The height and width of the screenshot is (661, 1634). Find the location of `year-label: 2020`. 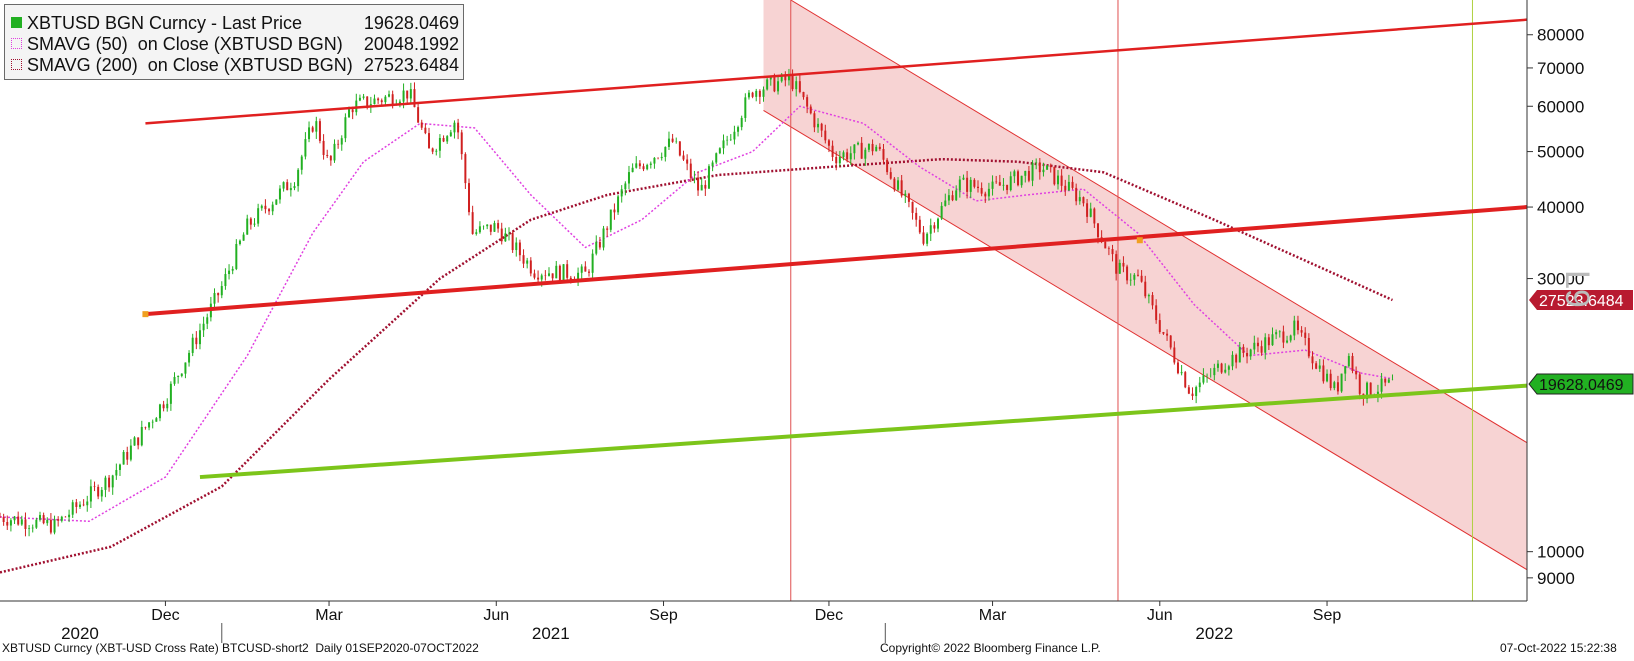

year-label: 2020 is located at coordinates (80, 633).